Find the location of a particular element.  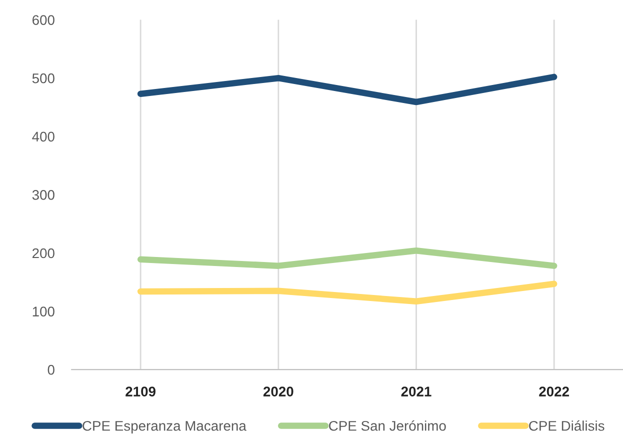

y-tick-label: 400 is located at coordinates (43, 137).